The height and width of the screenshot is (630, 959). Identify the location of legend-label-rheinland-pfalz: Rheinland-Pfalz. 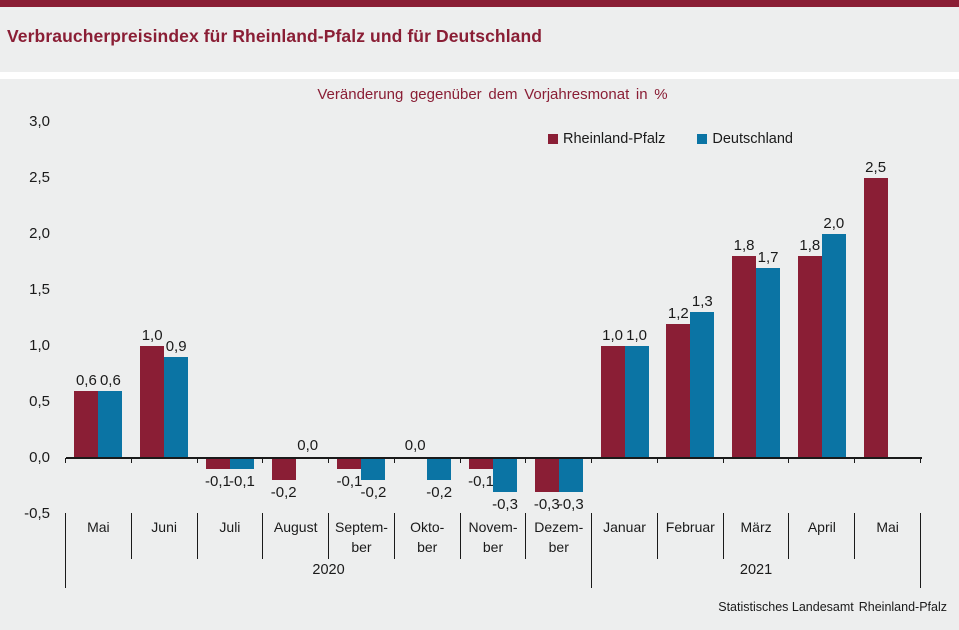
(614, 139).